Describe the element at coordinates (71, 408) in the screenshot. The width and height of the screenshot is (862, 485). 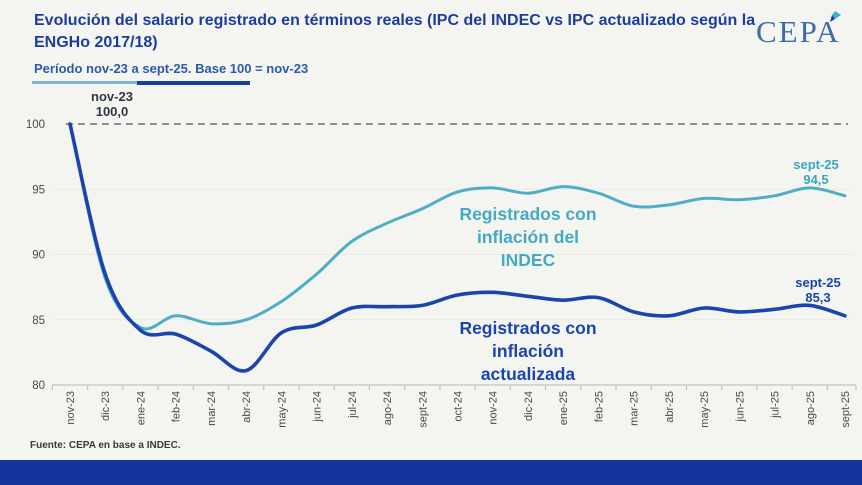
I see `x-axis-label: nov-23` at that location.